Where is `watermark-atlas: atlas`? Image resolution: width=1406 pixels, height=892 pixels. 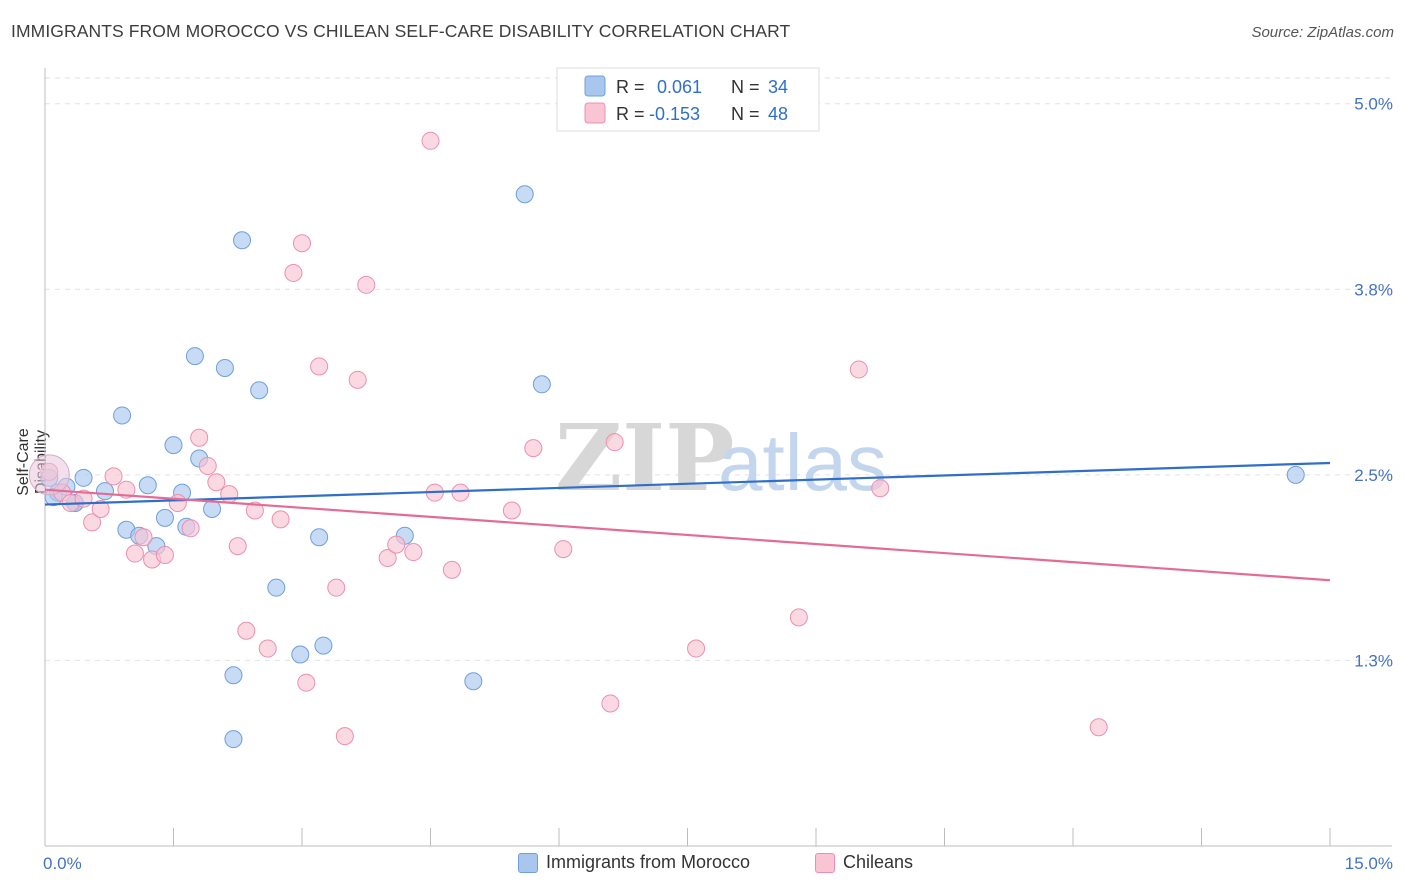 watermark-atlas: atlas is located at coordinates (802, 462).